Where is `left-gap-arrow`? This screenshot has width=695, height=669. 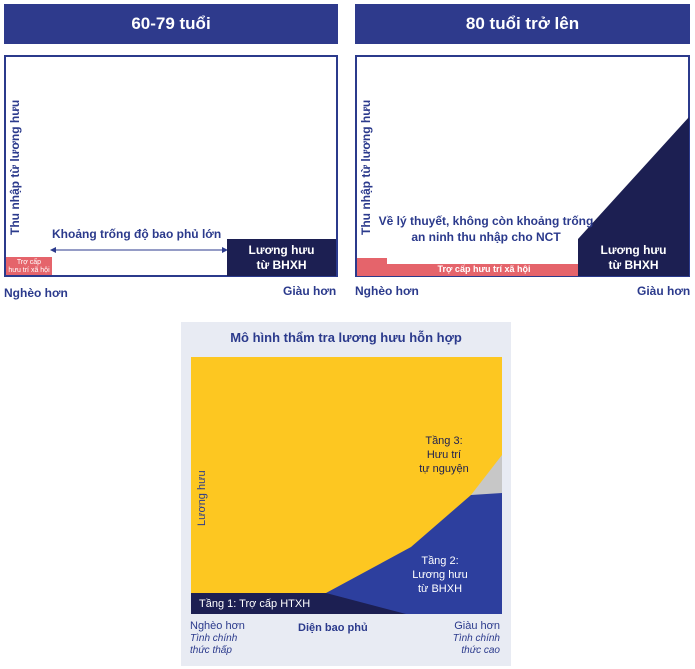 left-gap-arrow is located at coordinates (139, 250).